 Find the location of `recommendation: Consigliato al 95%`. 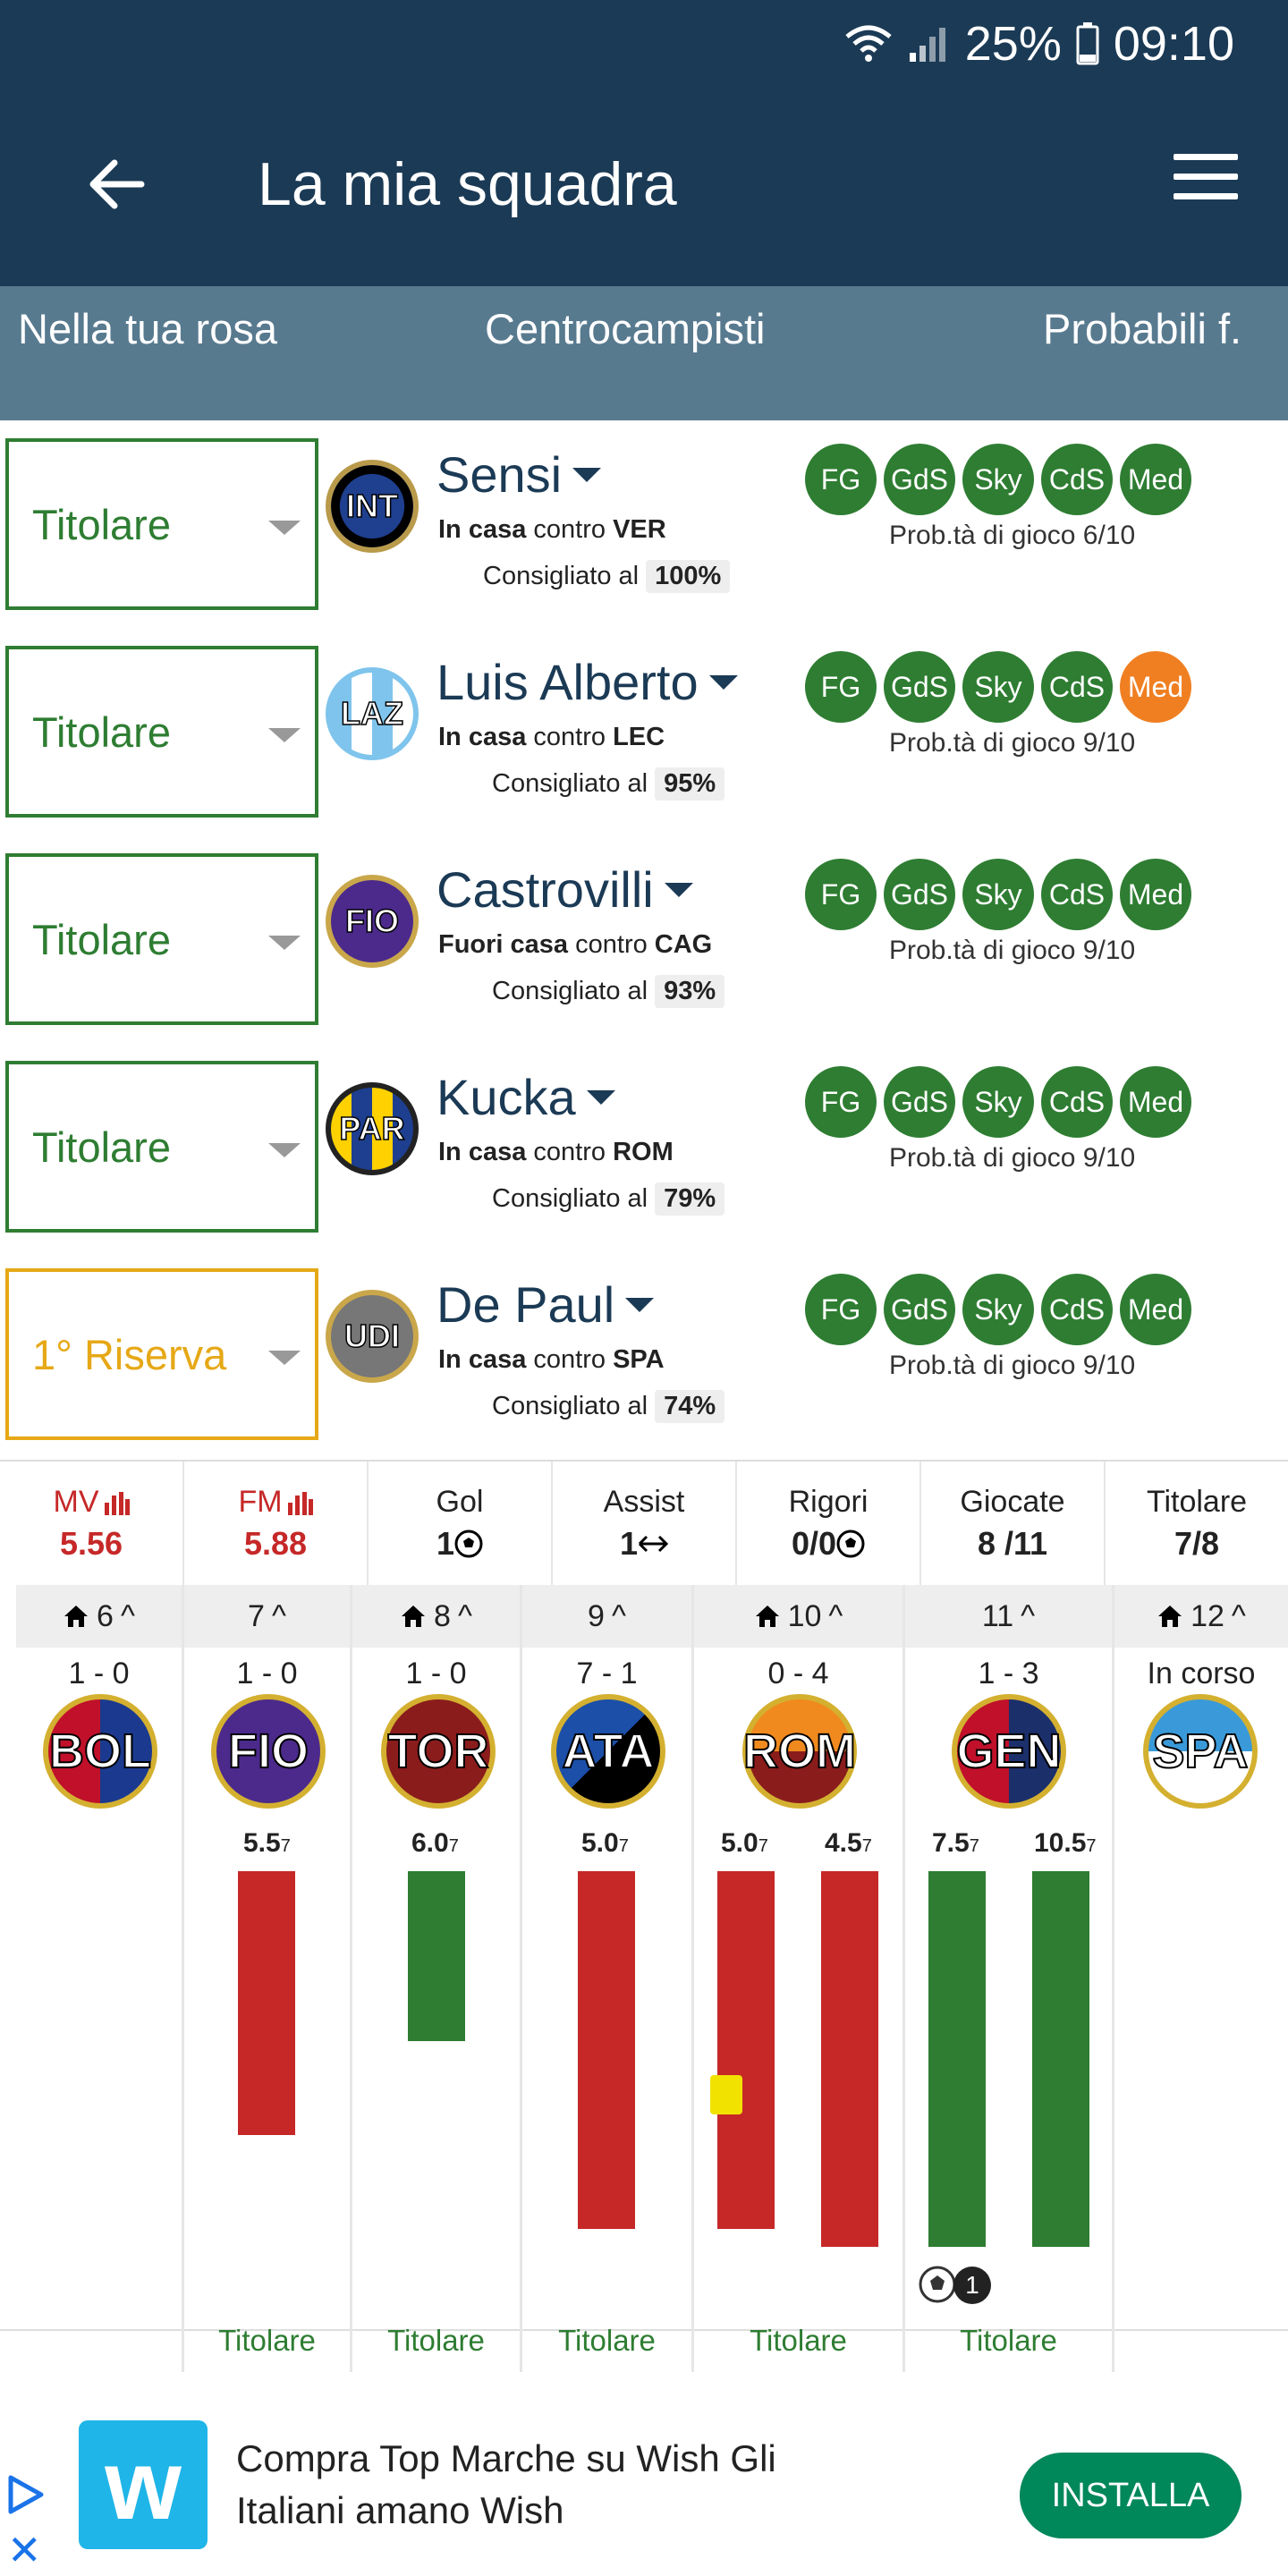

recommendation: Consigliato al 95% is located at coordinates (608, 784).